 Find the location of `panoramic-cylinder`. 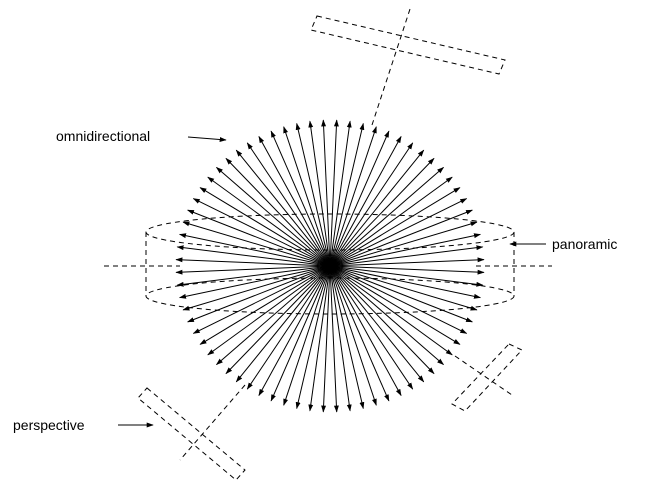

panoramic-cylinder is located at coordinates (328, 264).